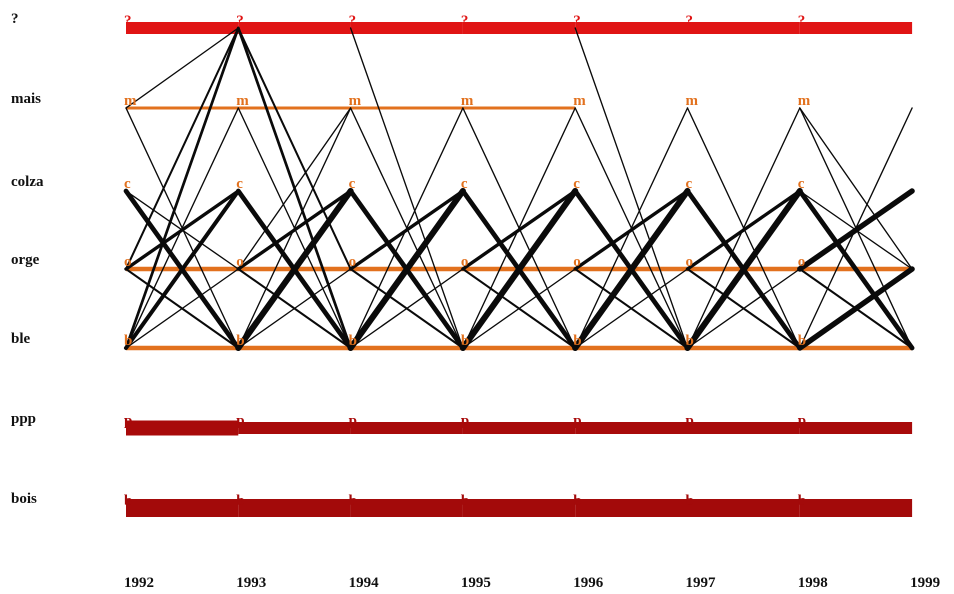  I want to click on stay-bar-ble-1995, so click(519, 348).